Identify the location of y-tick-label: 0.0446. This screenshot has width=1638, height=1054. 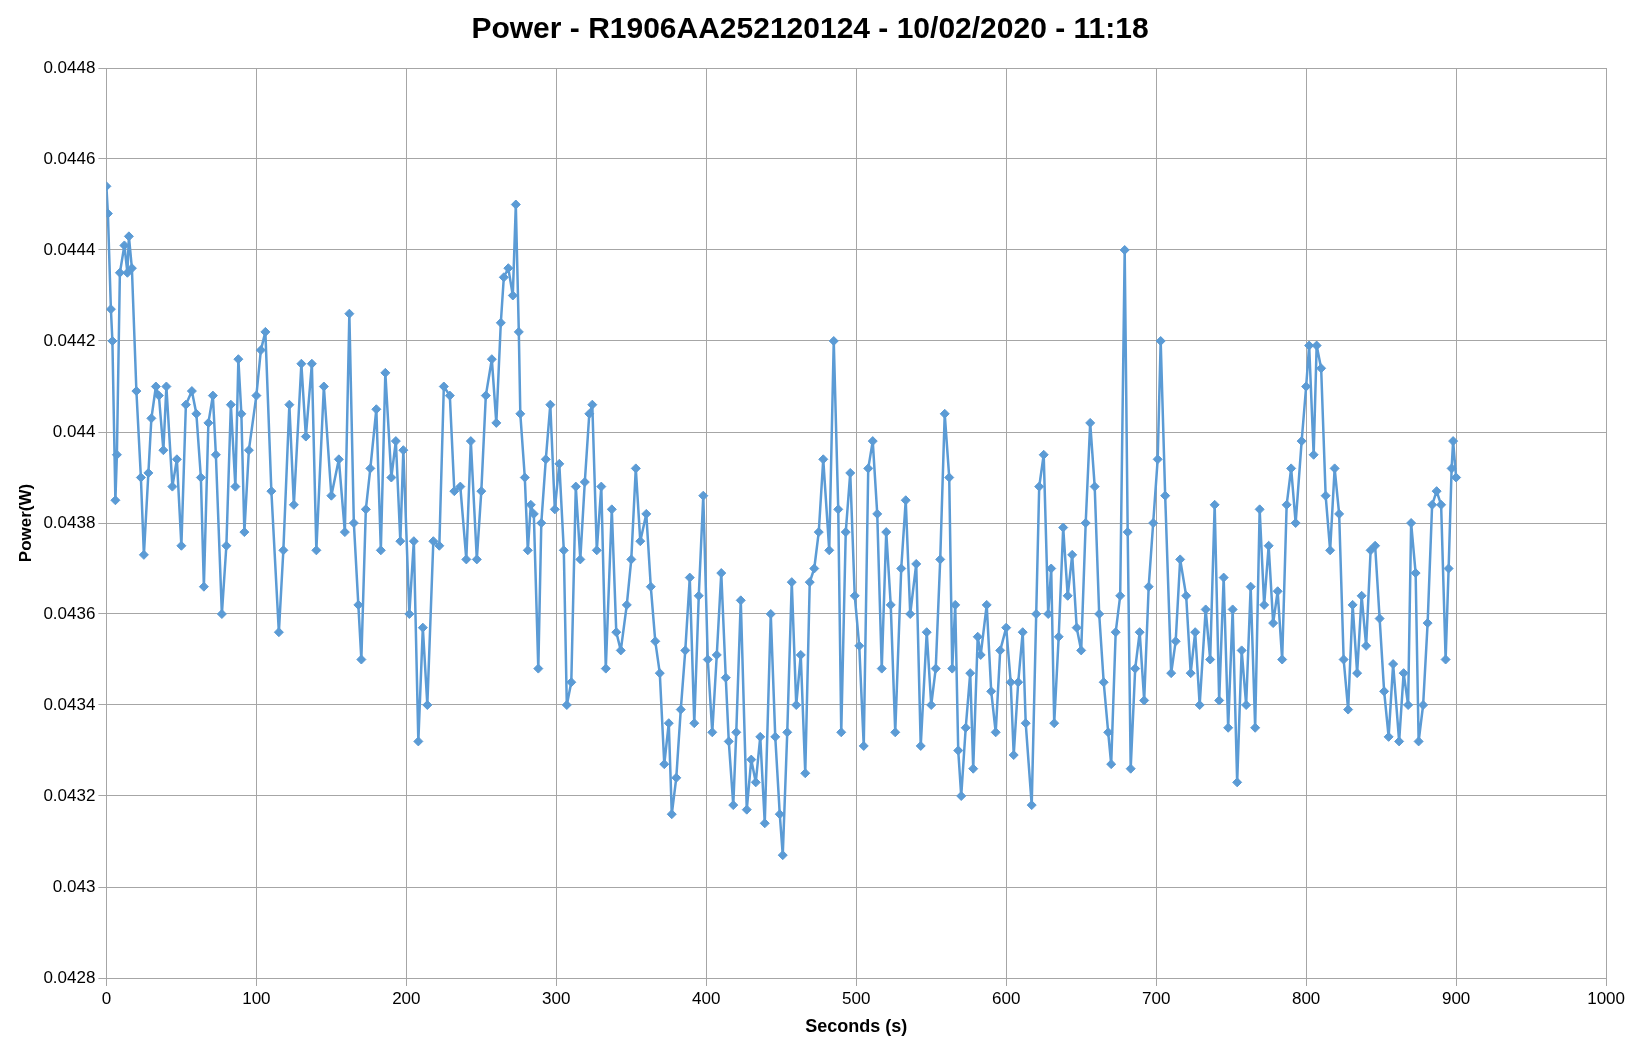
(69, 158).